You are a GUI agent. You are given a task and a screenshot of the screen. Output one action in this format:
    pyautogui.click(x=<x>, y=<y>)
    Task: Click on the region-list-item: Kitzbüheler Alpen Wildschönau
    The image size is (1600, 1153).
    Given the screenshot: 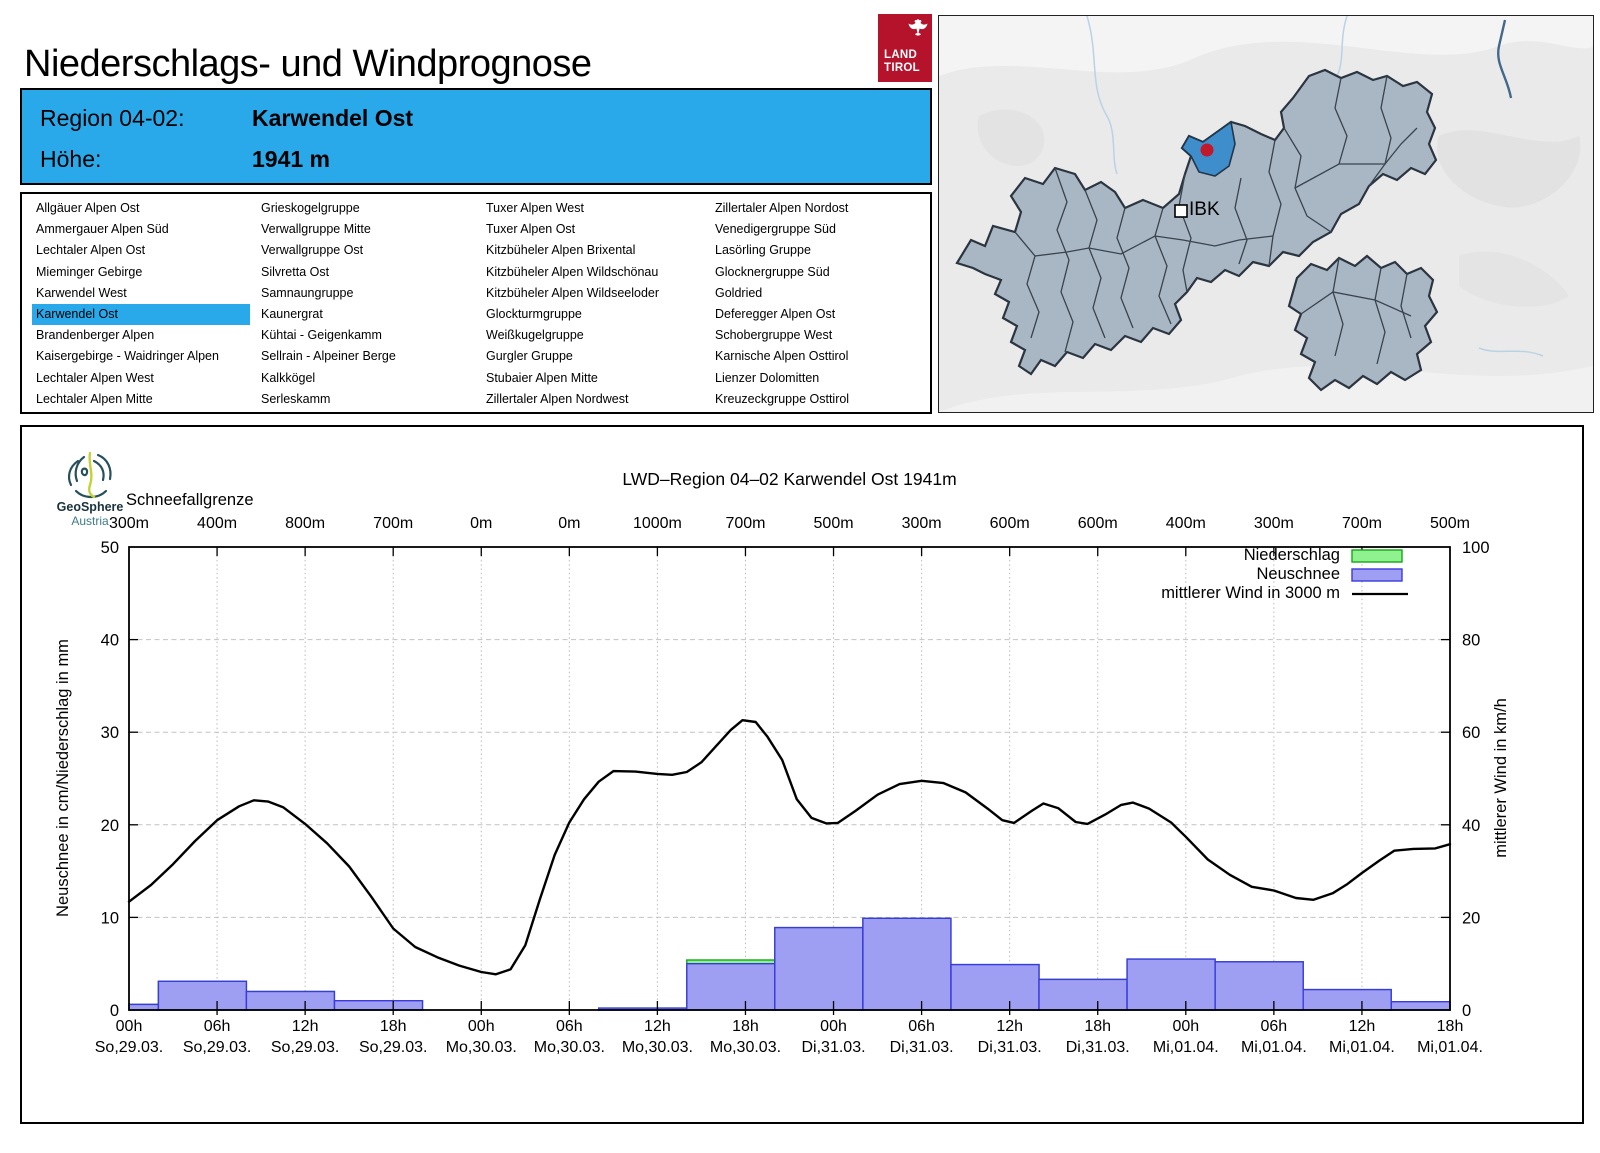 What is the action you would take?
    pyautogui.click(x=572, y=271)
    